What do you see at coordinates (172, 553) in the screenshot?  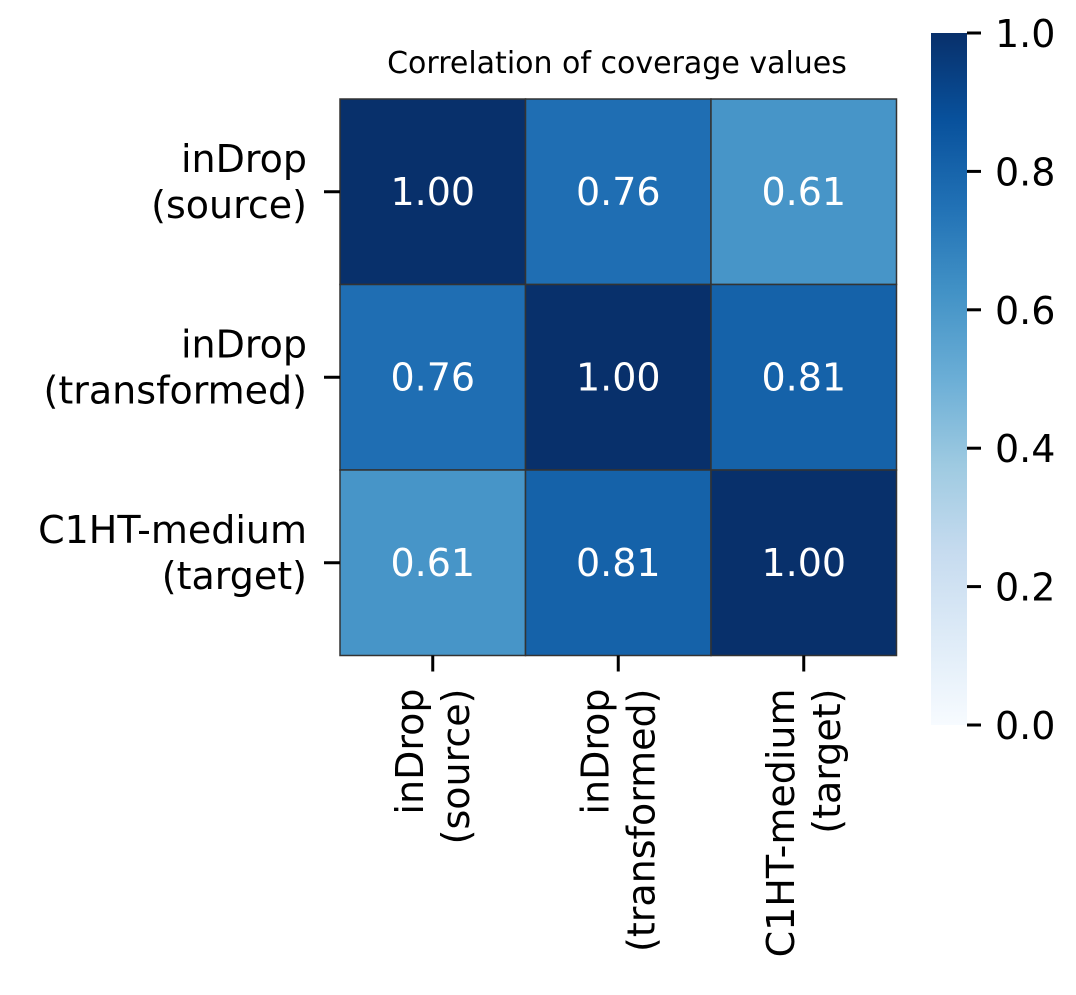 I see `y-tick-label-2: C1HT-medium (target)` at bounding box center [172, 553].